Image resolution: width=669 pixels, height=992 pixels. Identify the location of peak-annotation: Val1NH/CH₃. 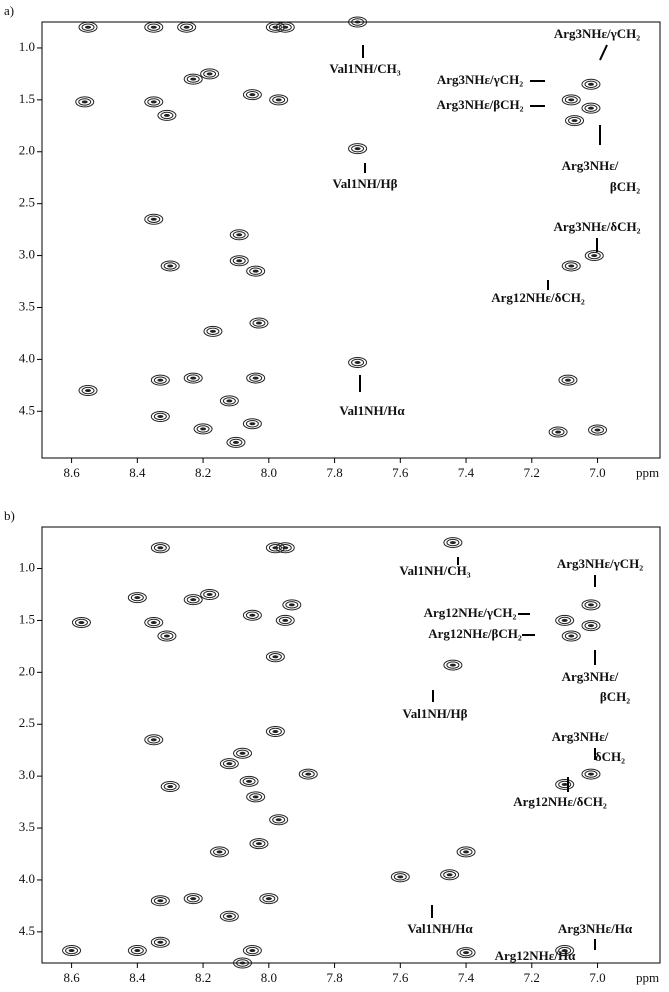
(434, 570).